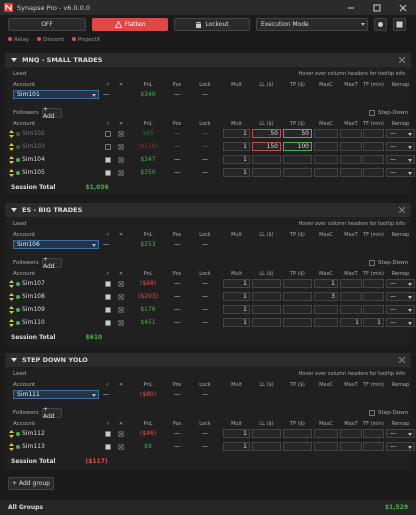 The width and height of the screenshot is (416, 515). Describe the element at coordinates (399, 24) in the screenshot. I see `save-button` at that location.